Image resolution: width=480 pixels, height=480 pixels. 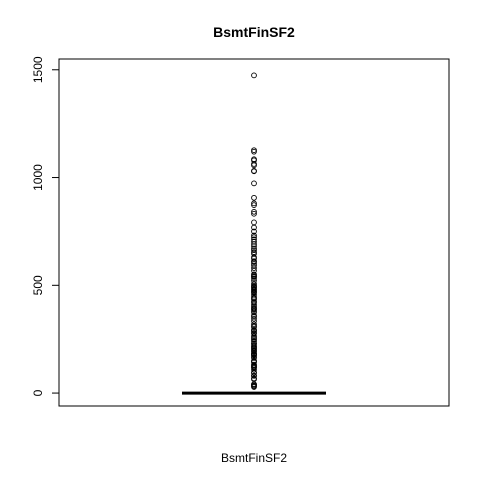 I want to click on outlier-points, so click(x=254, y=231).